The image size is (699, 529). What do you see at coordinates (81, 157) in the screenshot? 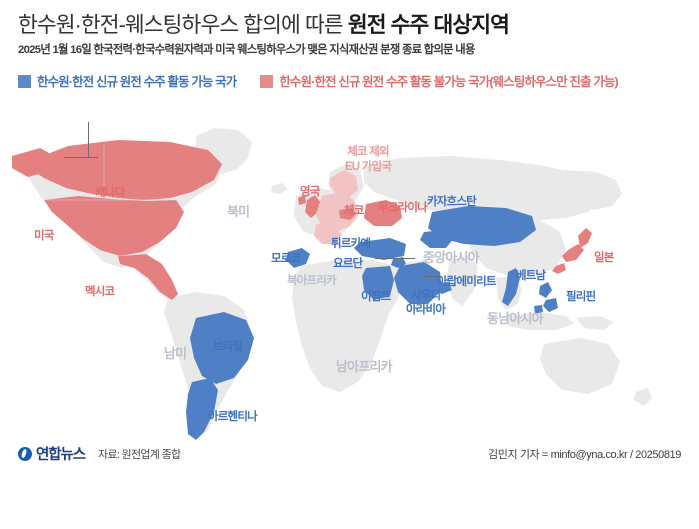
I see `leader-line-usa-horizontal` at bounding box center [81, 157].